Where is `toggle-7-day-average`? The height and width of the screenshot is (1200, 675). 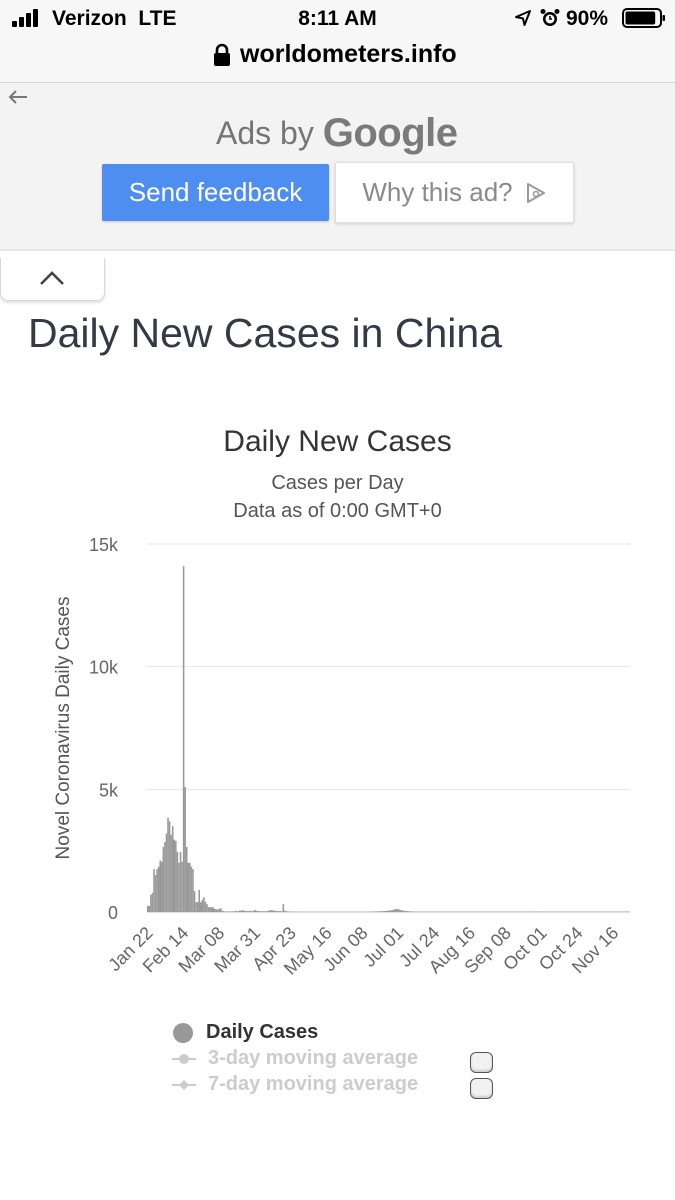 toggle-7-day-average is located at coordinates (481, 1088).